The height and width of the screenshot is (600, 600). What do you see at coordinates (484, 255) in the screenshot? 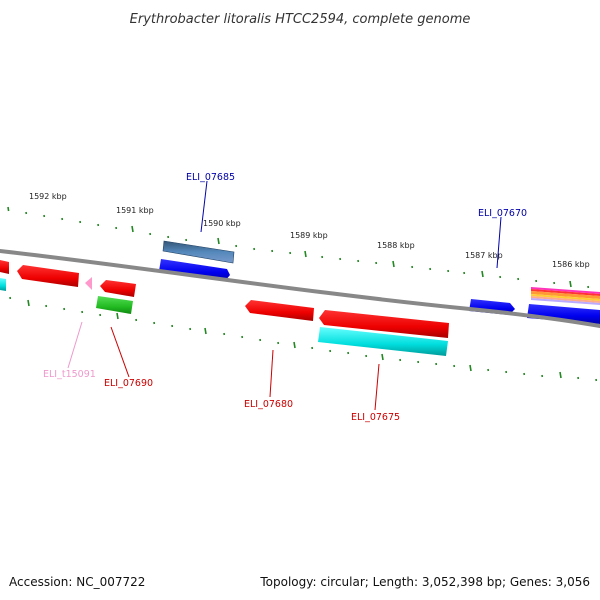
I see `kbp-label-1587: 1587 kbp` at bounding box center [484, 255].